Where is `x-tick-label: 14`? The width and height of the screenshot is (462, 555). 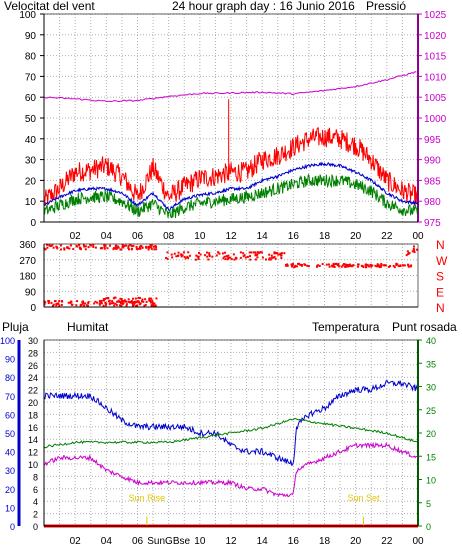 x-tick-label: 14 is located at coordinates (263, 236).